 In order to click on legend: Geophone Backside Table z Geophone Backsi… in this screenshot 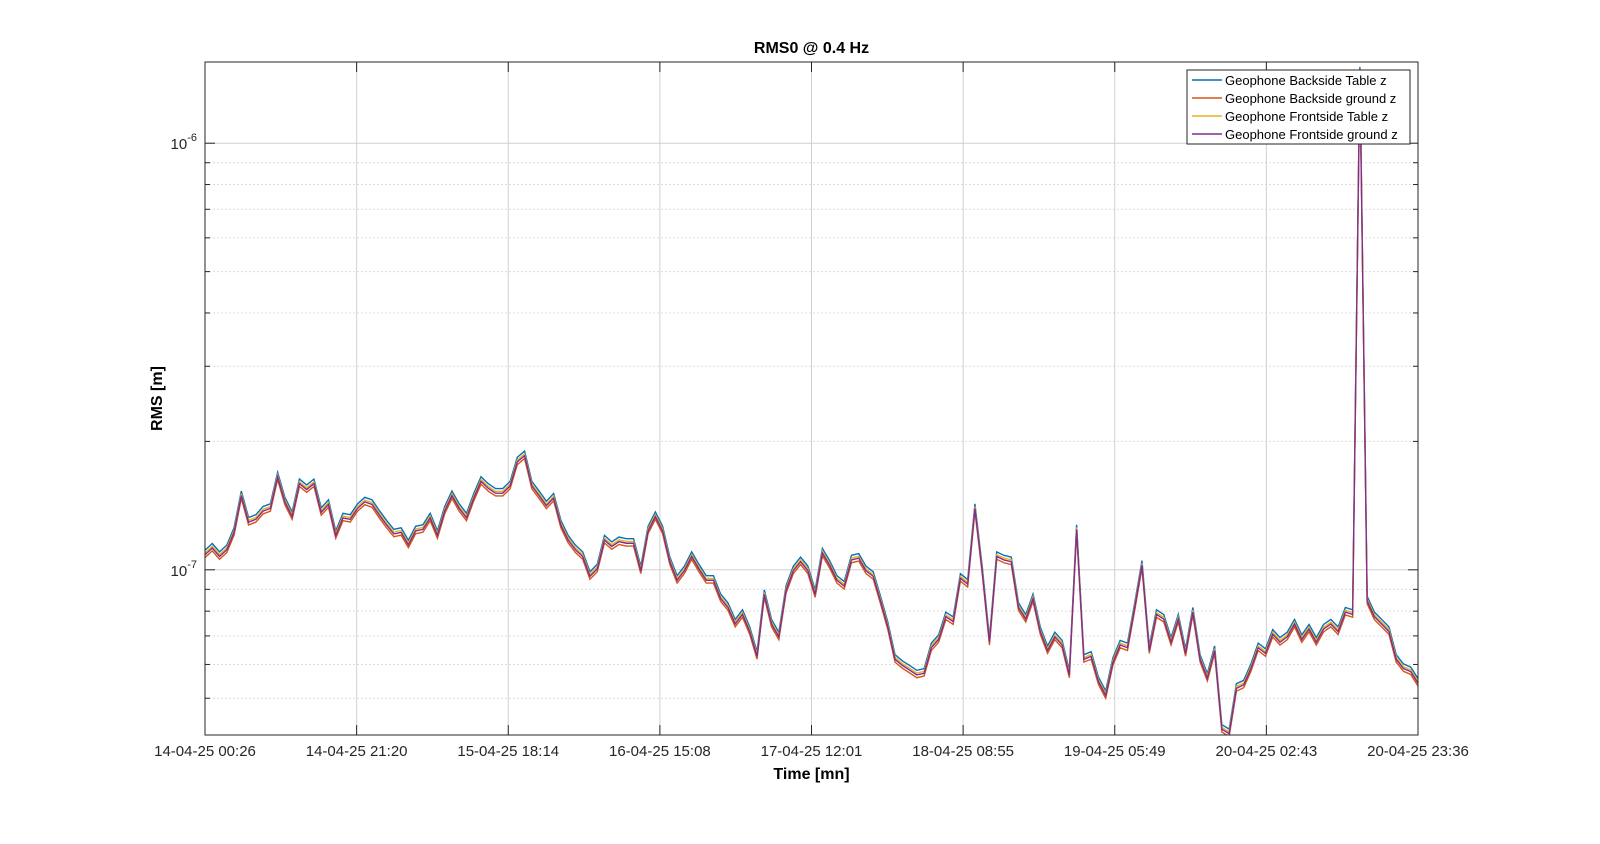, I will do `click(1298, 107)`.